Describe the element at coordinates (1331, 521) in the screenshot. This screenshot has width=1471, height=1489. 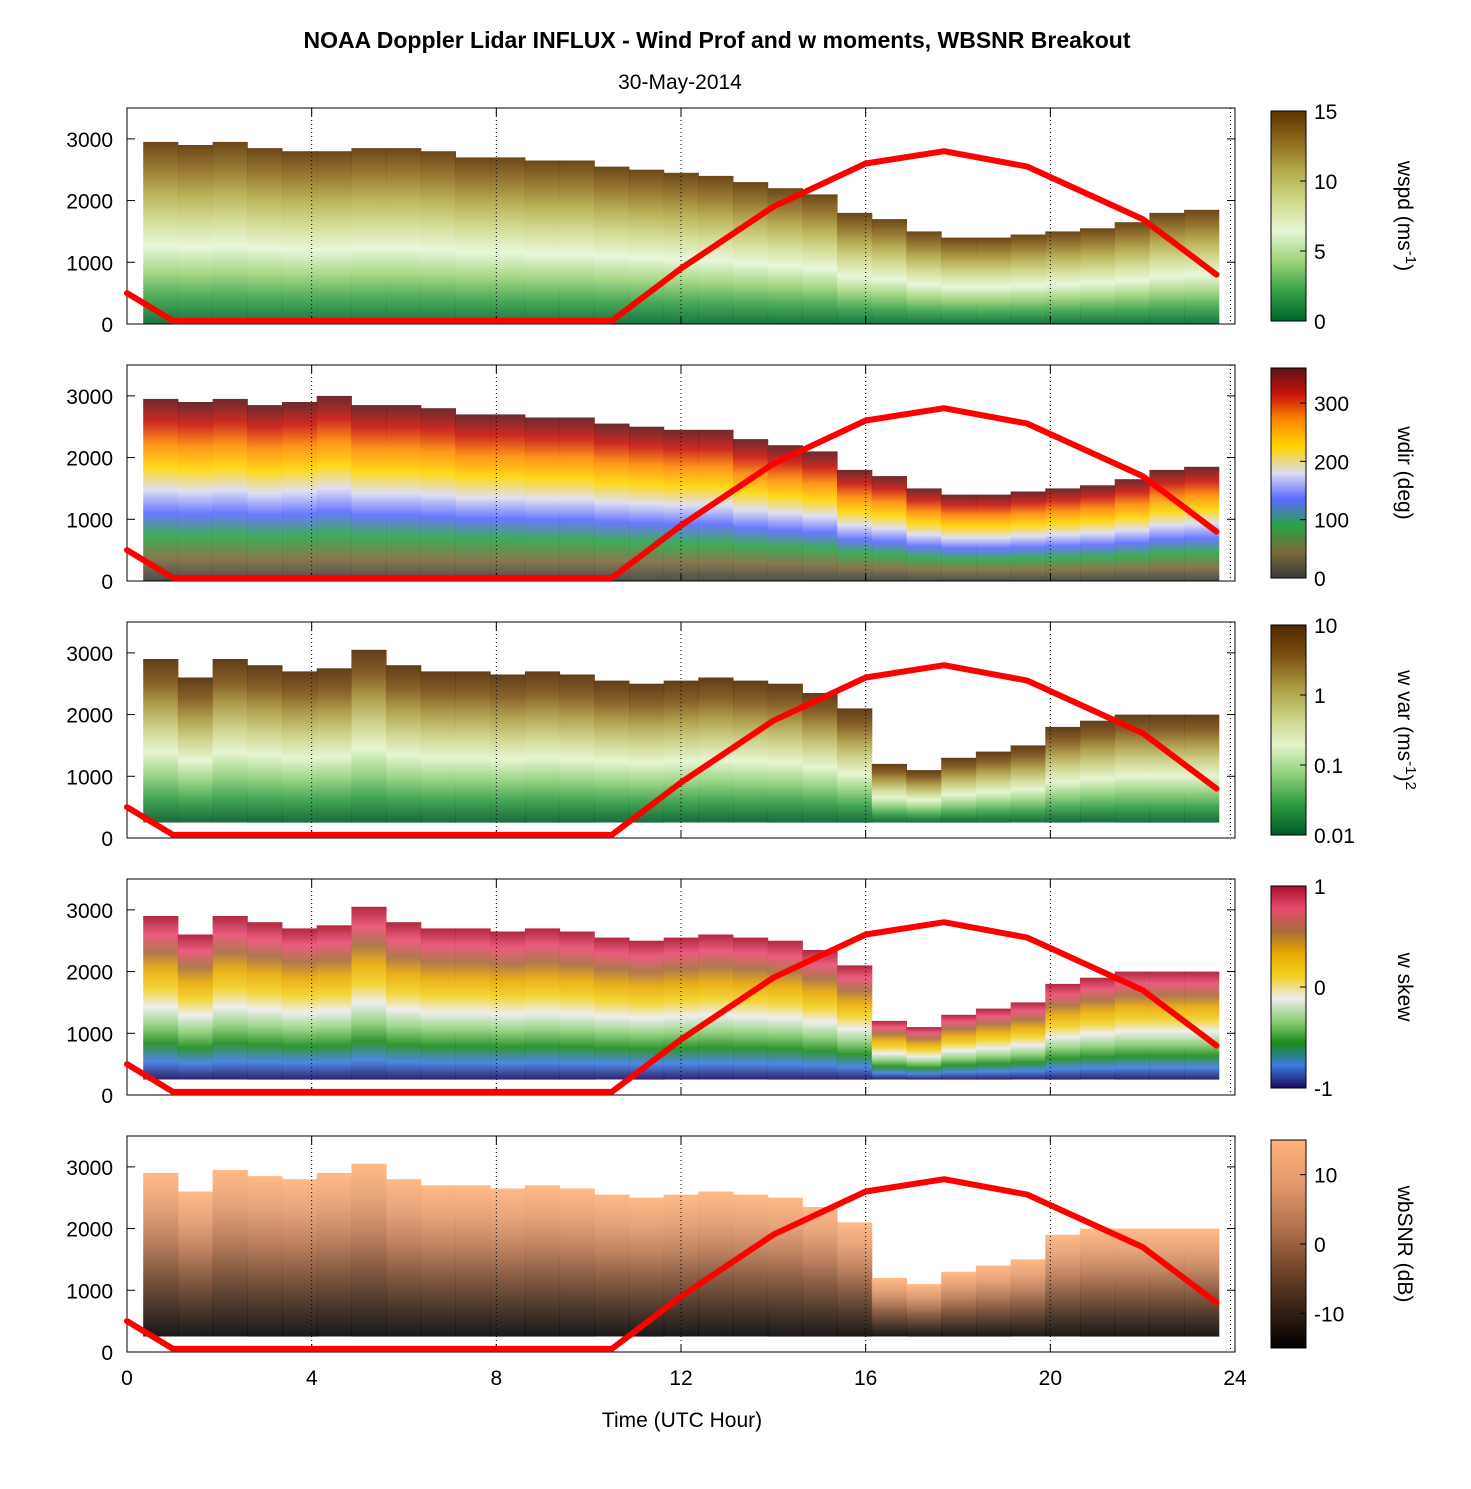
I see `wdir-colorbar-tick-label: 100` at that location.